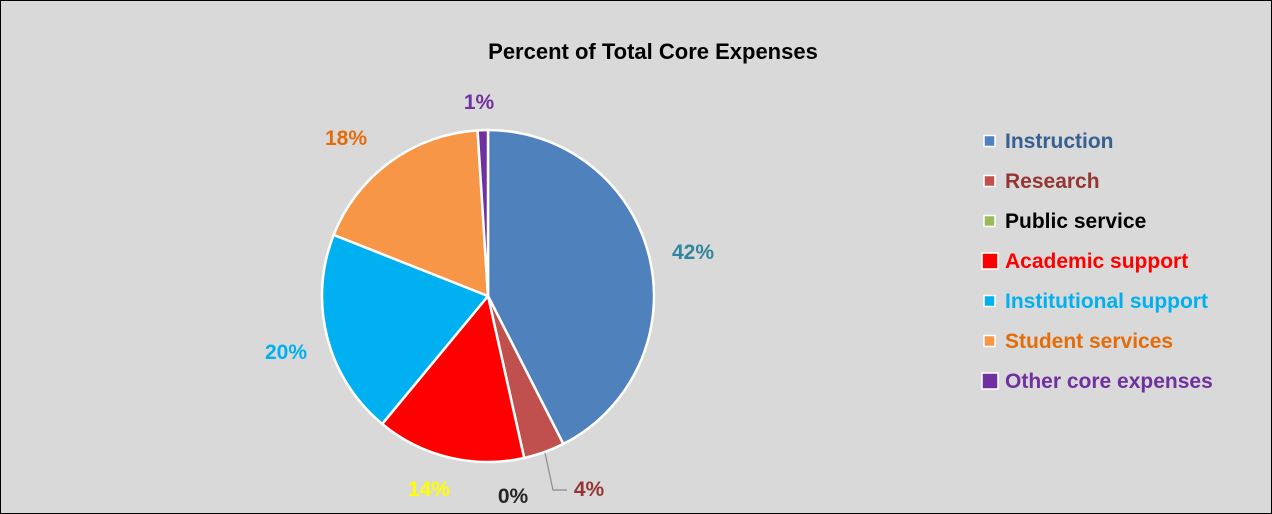 The width and height of the screenshot is (1272, 514). What do you see at coordinates (589, 489) in the screenshot?
I see `data-label-research: 4%` at bounding box center [589, 489].